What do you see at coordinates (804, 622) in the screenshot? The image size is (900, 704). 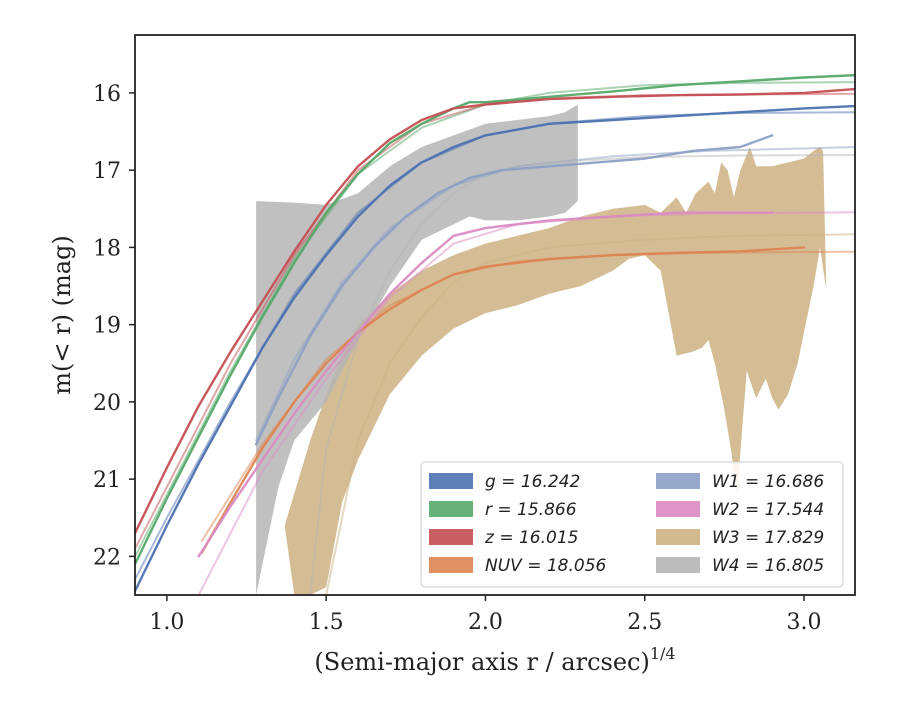 I see `x-tick-label: 3.0` at bounding box center [804, 622].